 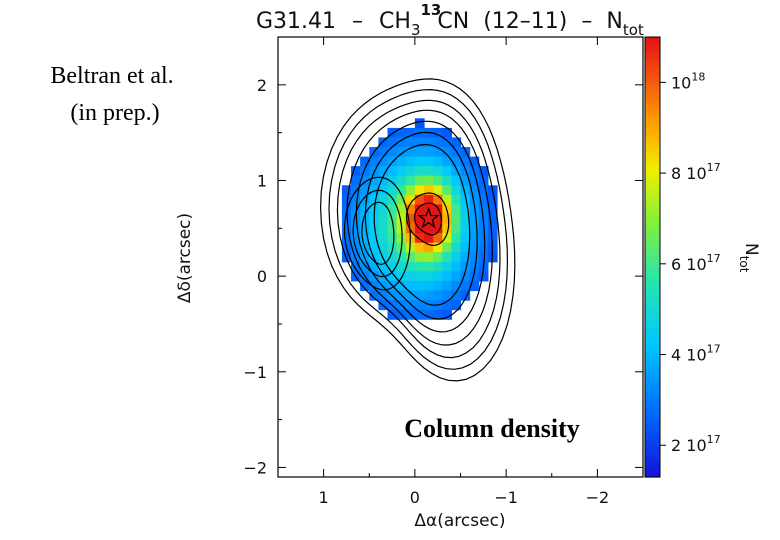 What do you see at coordinates (459, 521) in the screenshot?
I see `x-axis-label: Δα(arcsec)` at bounding box center [459, 521].